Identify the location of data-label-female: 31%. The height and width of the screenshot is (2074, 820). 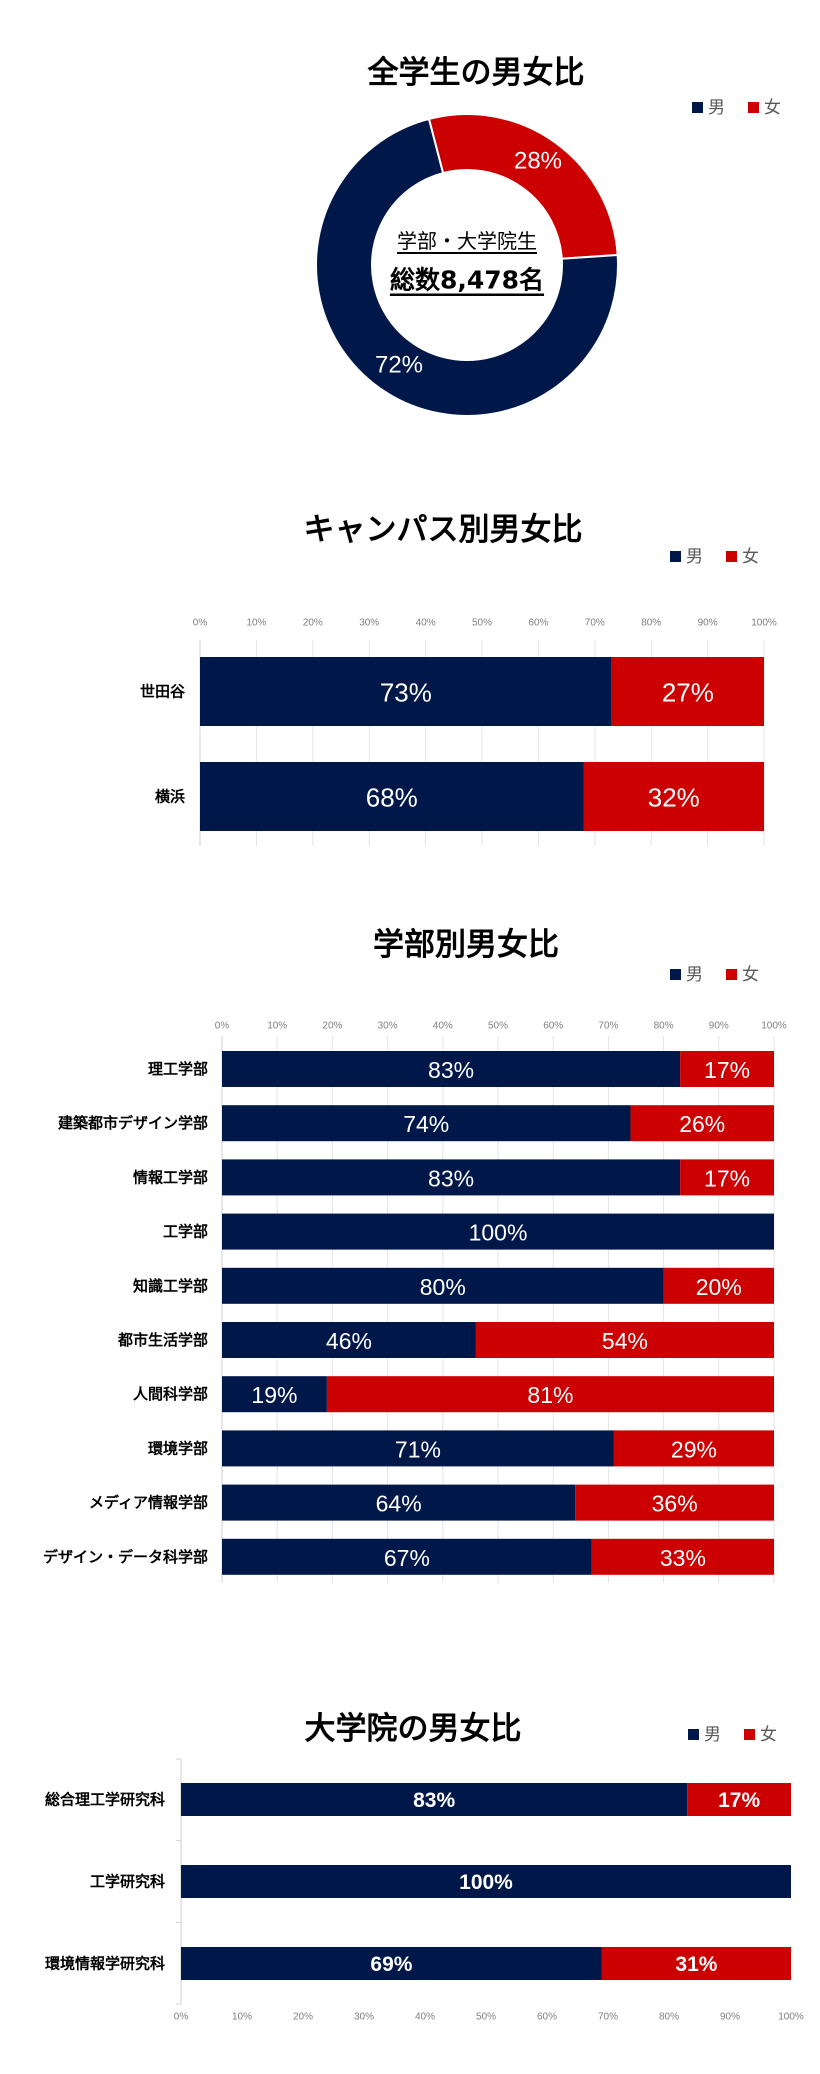
(696, 1964).